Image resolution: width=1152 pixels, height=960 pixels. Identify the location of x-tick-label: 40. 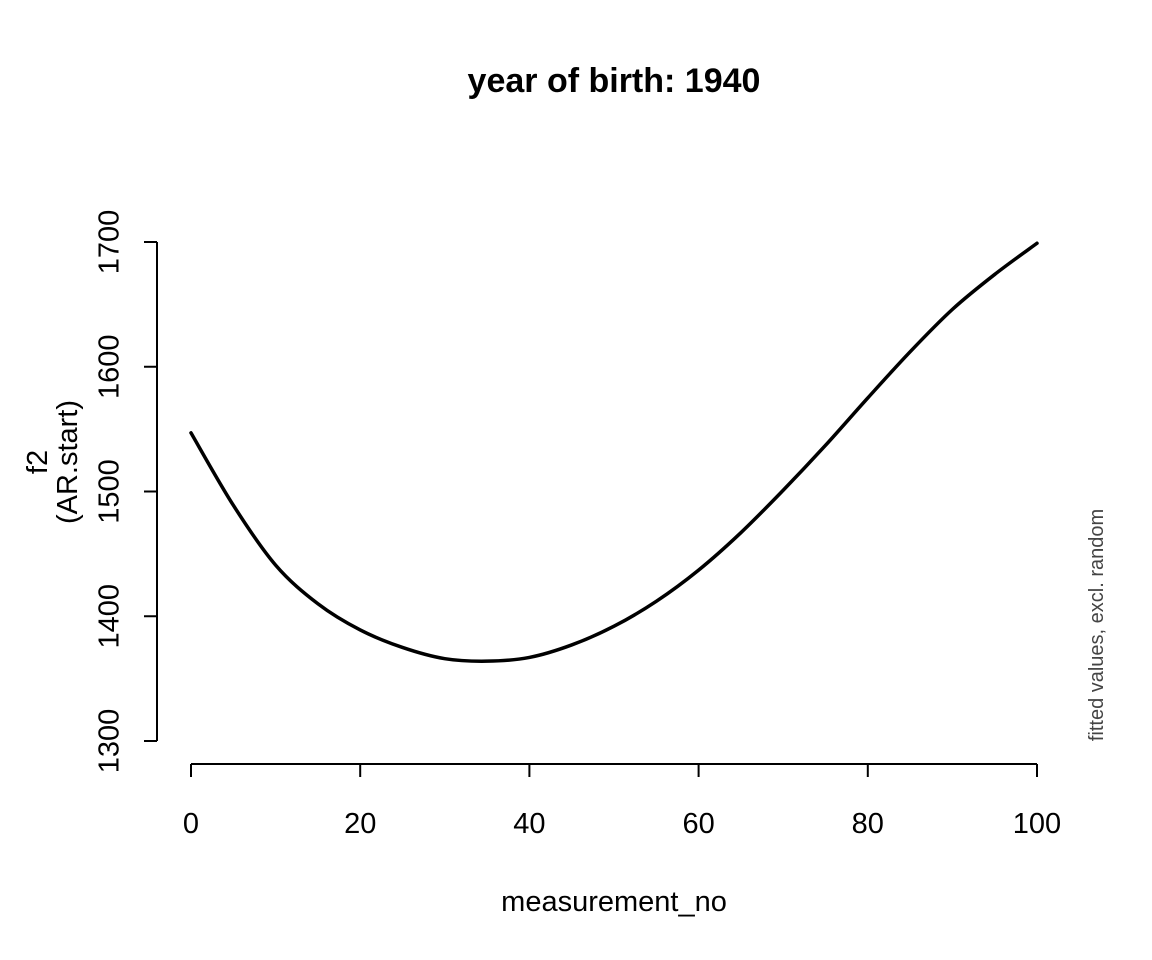
(529, 824).